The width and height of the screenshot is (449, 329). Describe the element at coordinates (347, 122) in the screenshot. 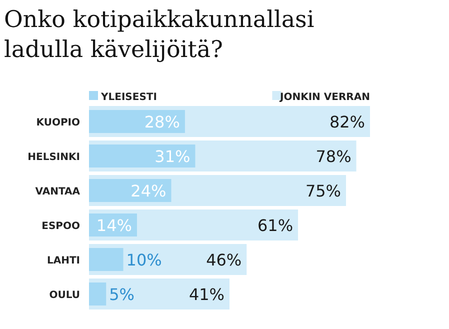

I see `data-label: 82%` at that location.